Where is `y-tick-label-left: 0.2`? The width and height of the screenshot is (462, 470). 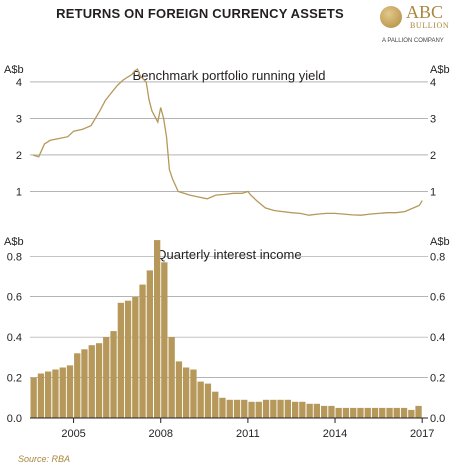 y-tick-label-left: 0.2 is located at coordinates (14, 379).